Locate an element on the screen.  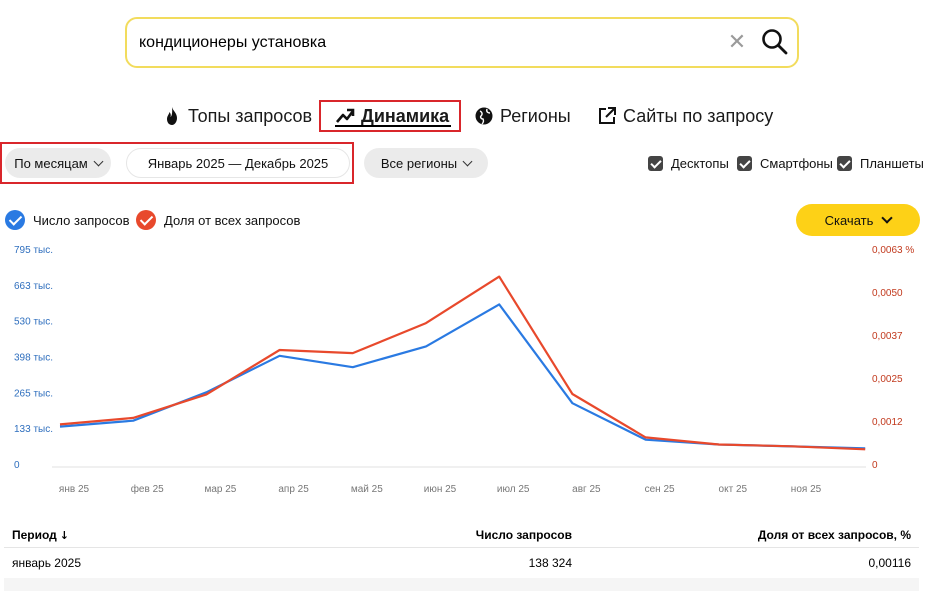
column-header-share: Доля от всех запросов, % is located at coordinates (834, 535).